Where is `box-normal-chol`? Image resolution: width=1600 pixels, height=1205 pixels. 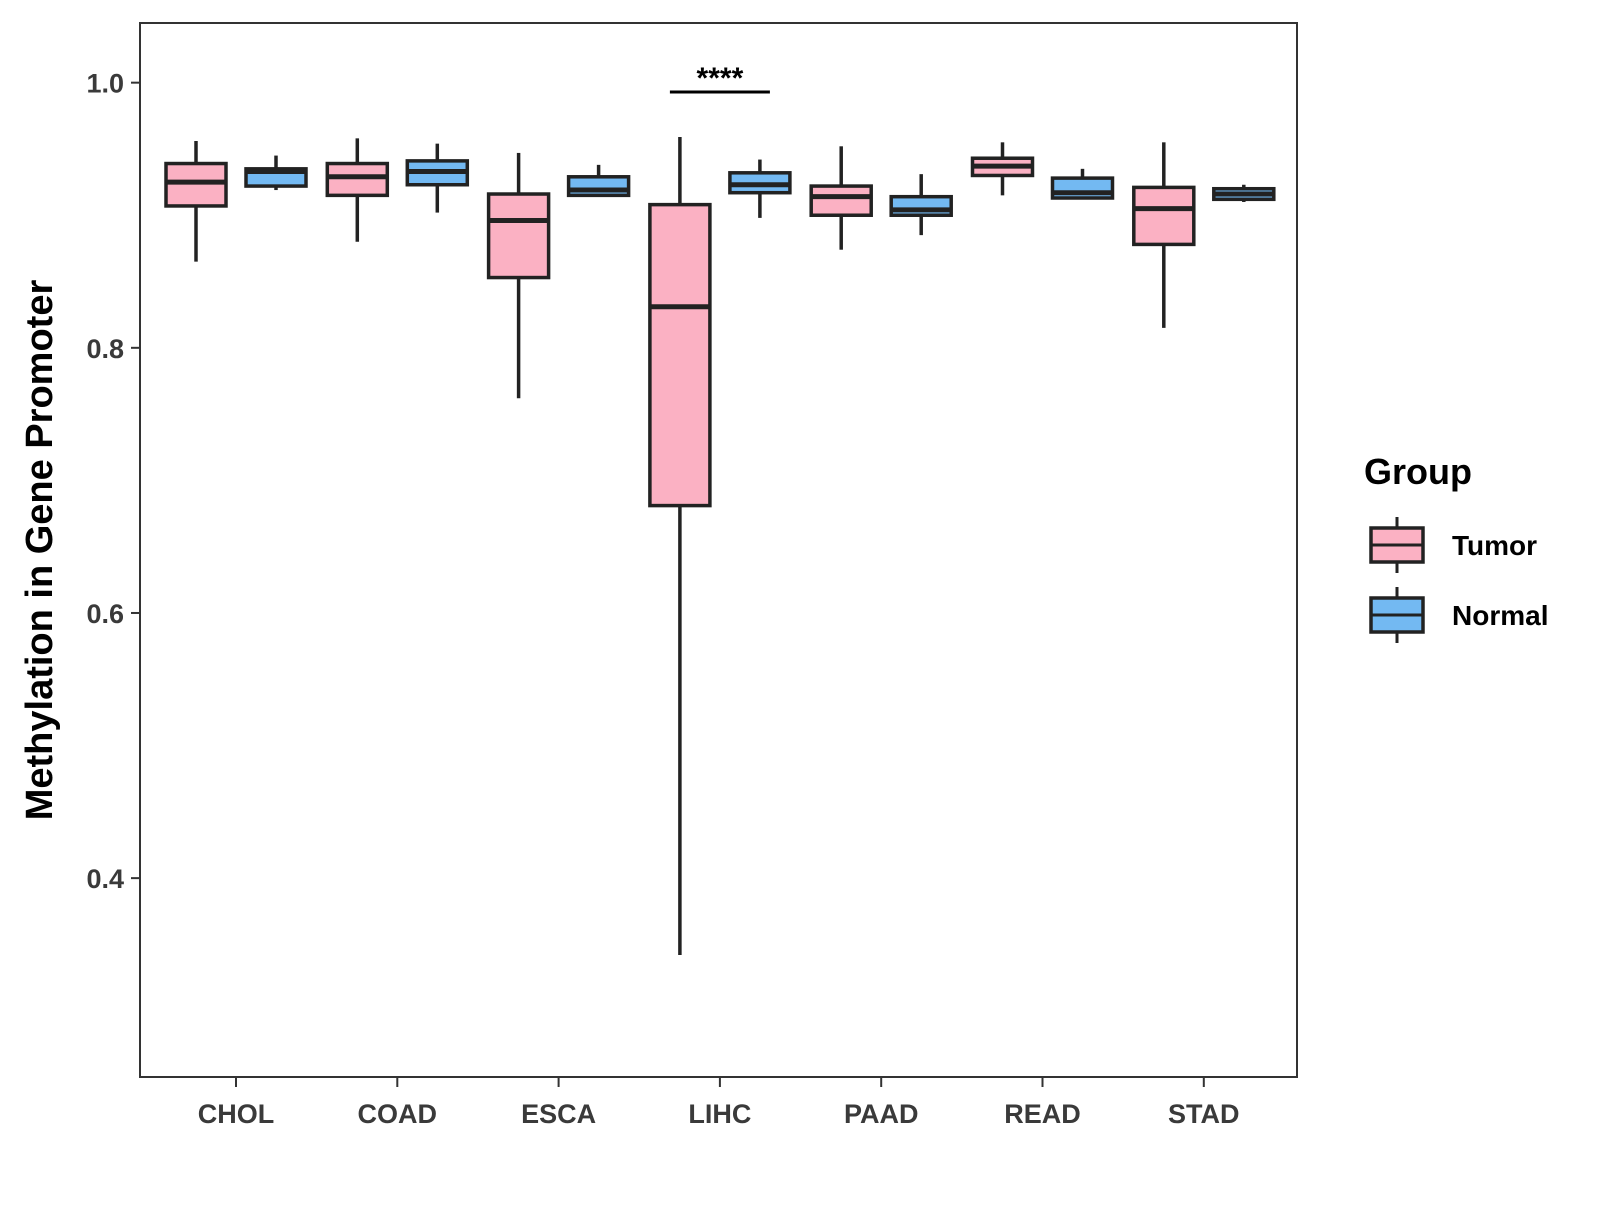 box-normal-chol is located at coordinates (276, 173).